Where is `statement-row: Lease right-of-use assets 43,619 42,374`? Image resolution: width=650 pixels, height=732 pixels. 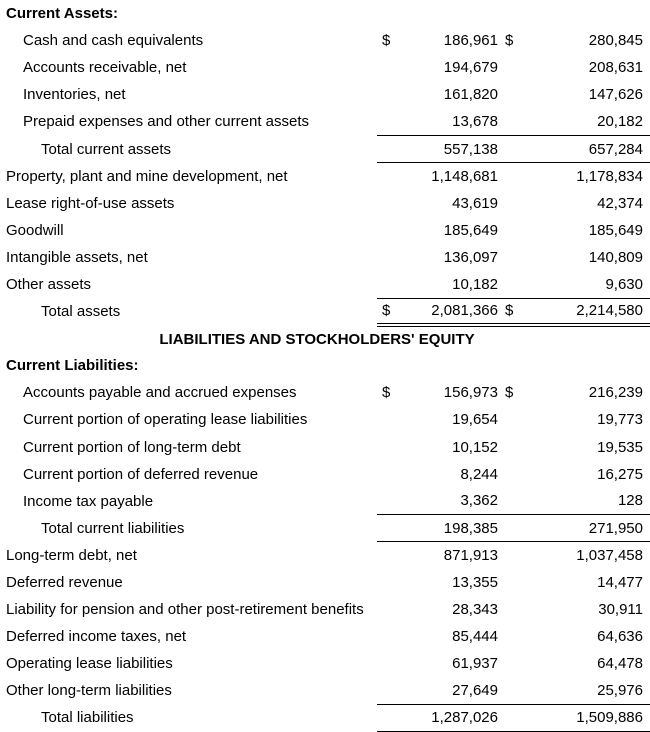 statement-row: Lease right-of-use assets 43,619 42,374 is located at coordinates (325, 203).